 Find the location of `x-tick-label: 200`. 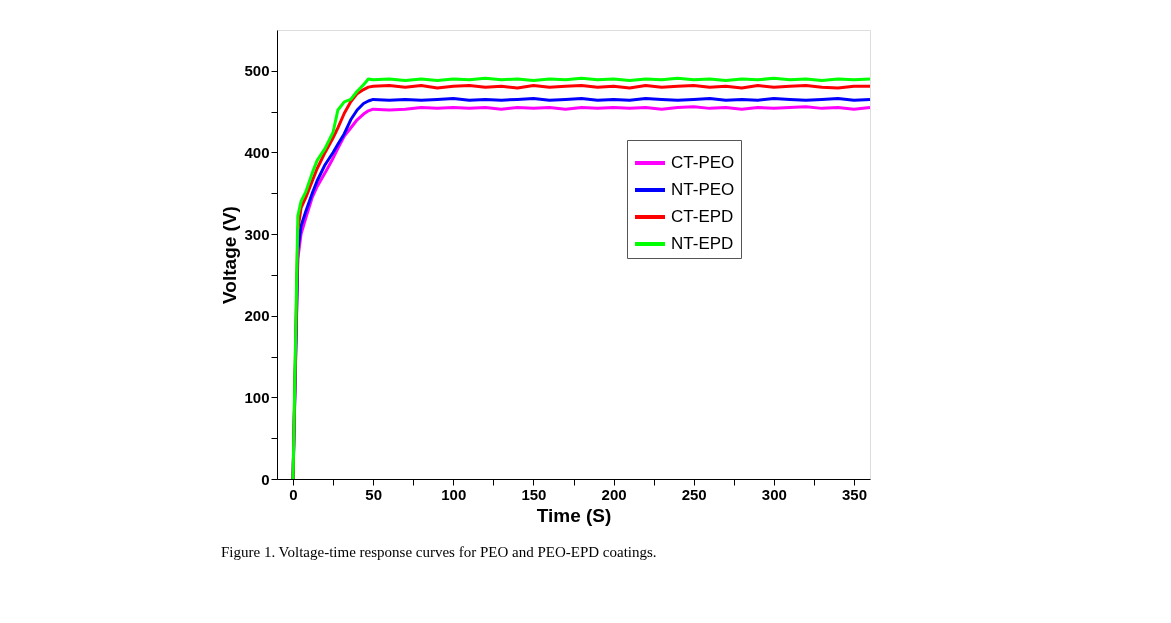

x-tick-label: 200 is located at coordinates (614, 494).